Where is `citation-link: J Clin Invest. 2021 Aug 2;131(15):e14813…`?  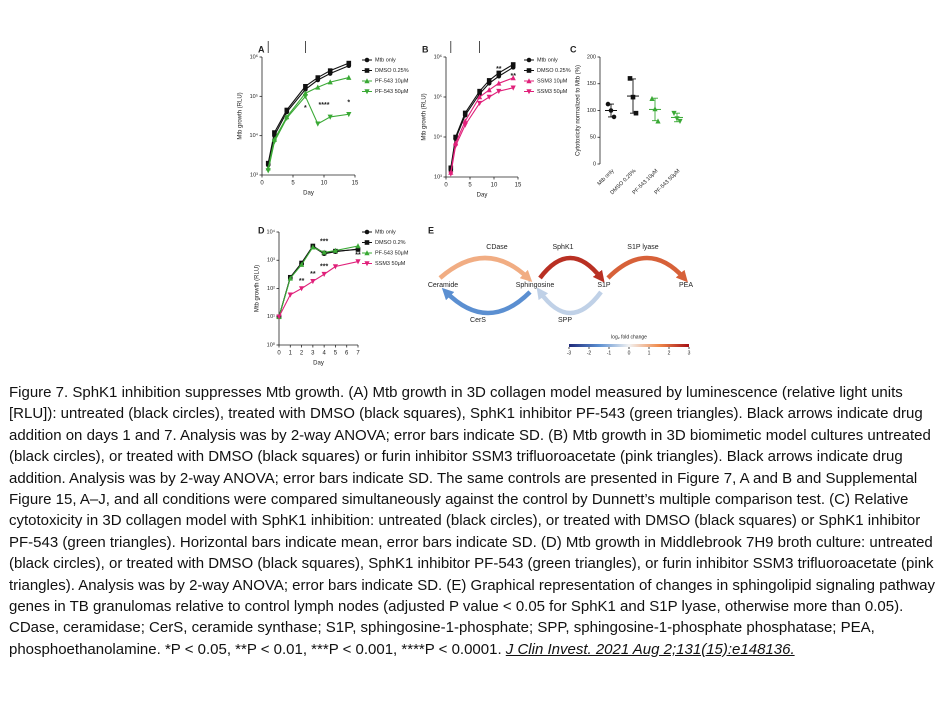
citation-link: J Clin Invest. 2021 Aug 2;131(15):e14813… is located at coordinates (650, 649).